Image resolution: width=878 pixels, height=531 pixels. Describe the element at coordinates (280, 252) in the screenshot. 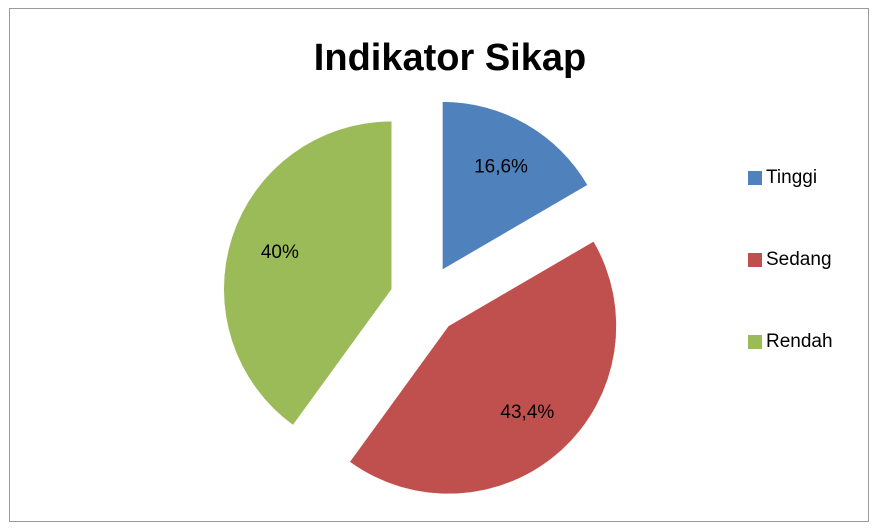

I see `data-label: 40%` at that location.